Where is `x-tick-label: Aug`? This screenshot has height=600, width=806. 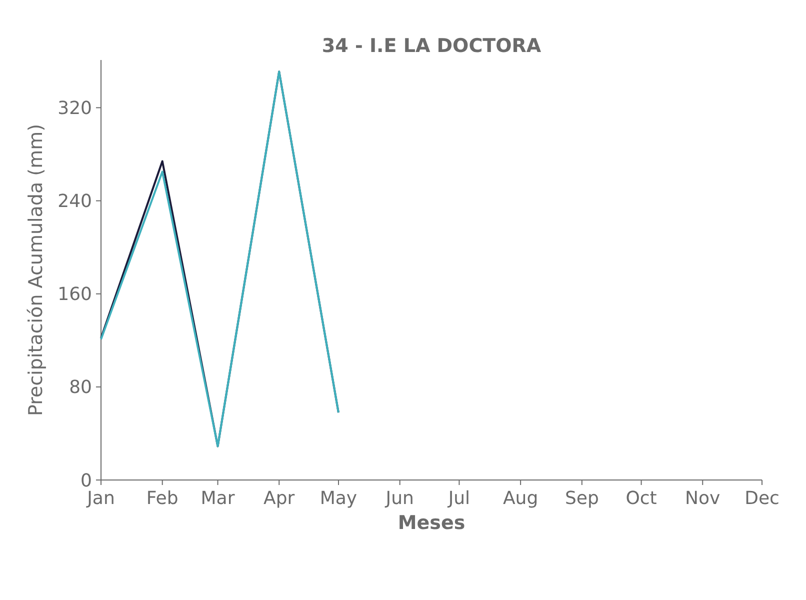 x-tick-label: Aug is located at coordinates (520, 498).